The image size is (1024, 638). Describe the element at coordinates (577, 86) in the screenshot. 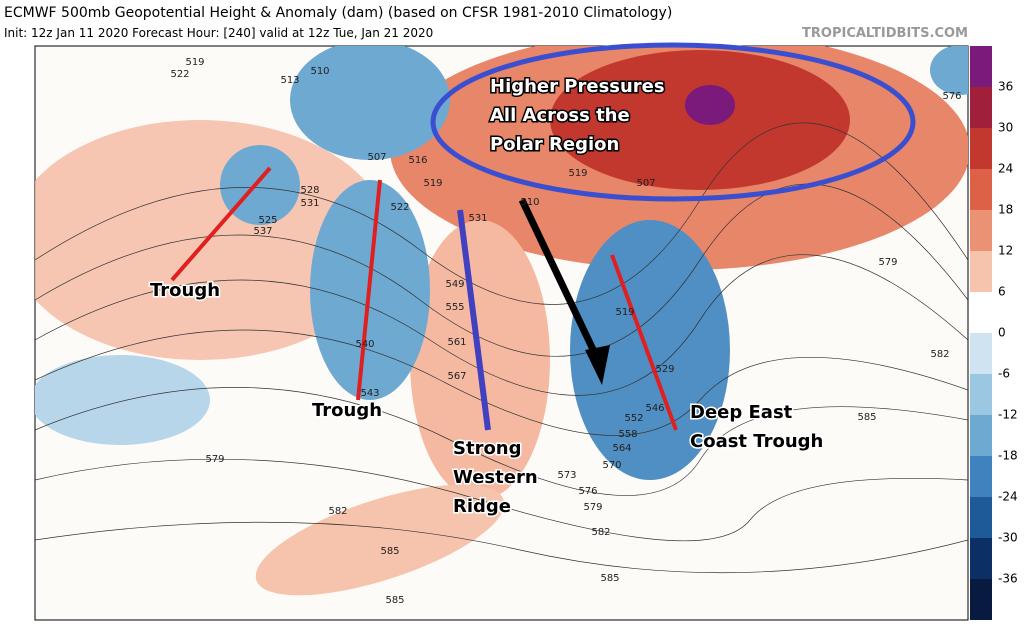

I see `annotation-text: Higher Pressures` at that location.